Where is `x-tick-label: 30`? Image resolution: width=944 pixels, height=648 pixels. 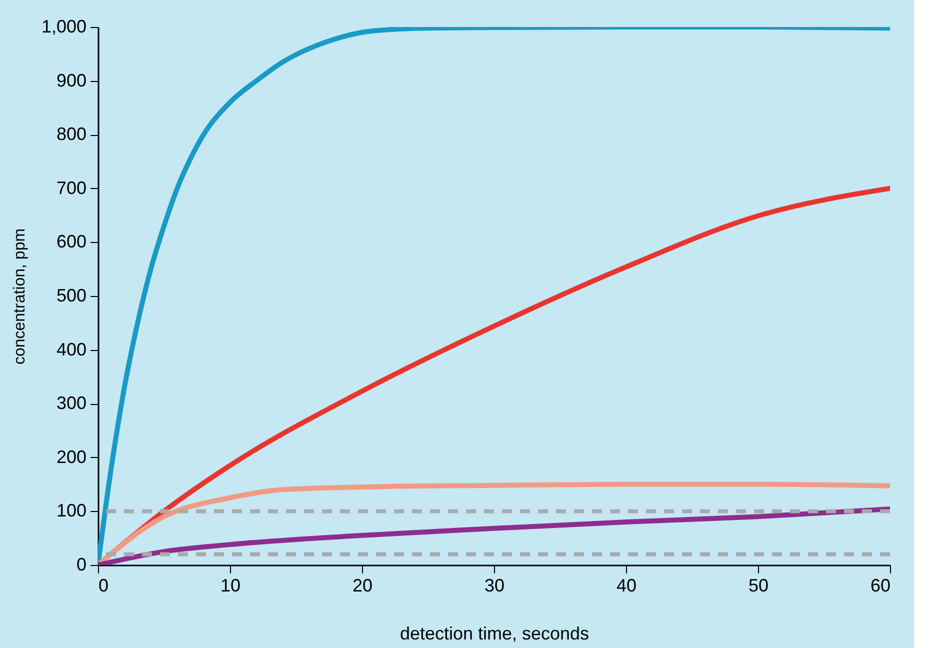 x-tick-label: 30 is located at coordinates (494, 586).